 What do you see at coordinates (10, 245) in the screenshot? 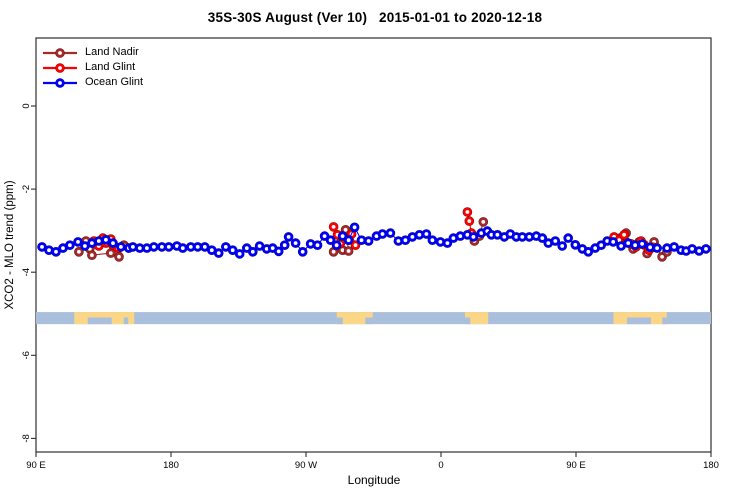
I see `y-axis-label: XCO2 - MLO trend (ppm)` at bounding box center [10, 245].